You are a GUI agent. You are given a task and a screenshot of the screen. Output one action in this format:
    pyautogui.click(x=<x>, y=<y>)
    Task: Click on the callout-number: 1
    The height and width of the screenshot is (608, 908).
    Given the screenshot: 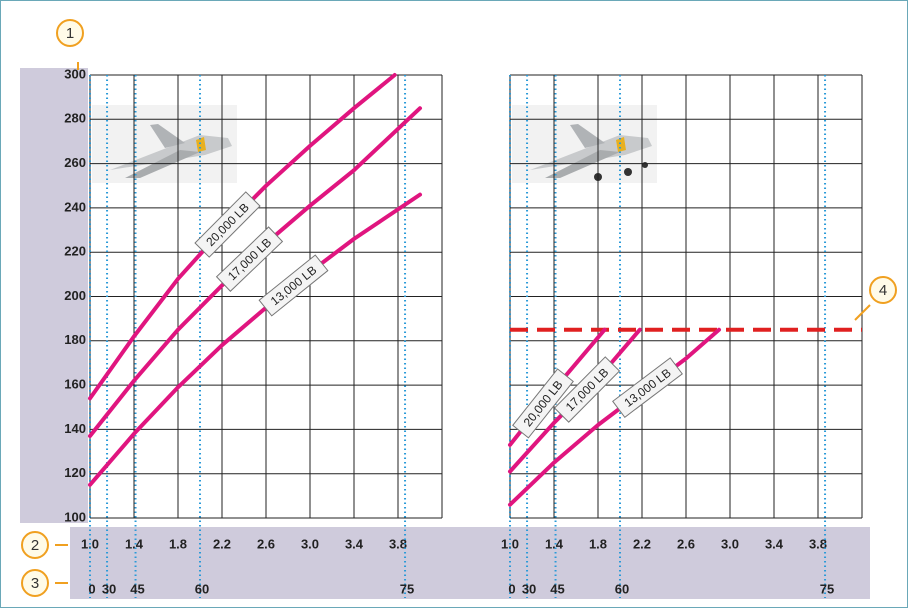 What is the action you would take?
    pyautogui.click(x=70, y=33)
    